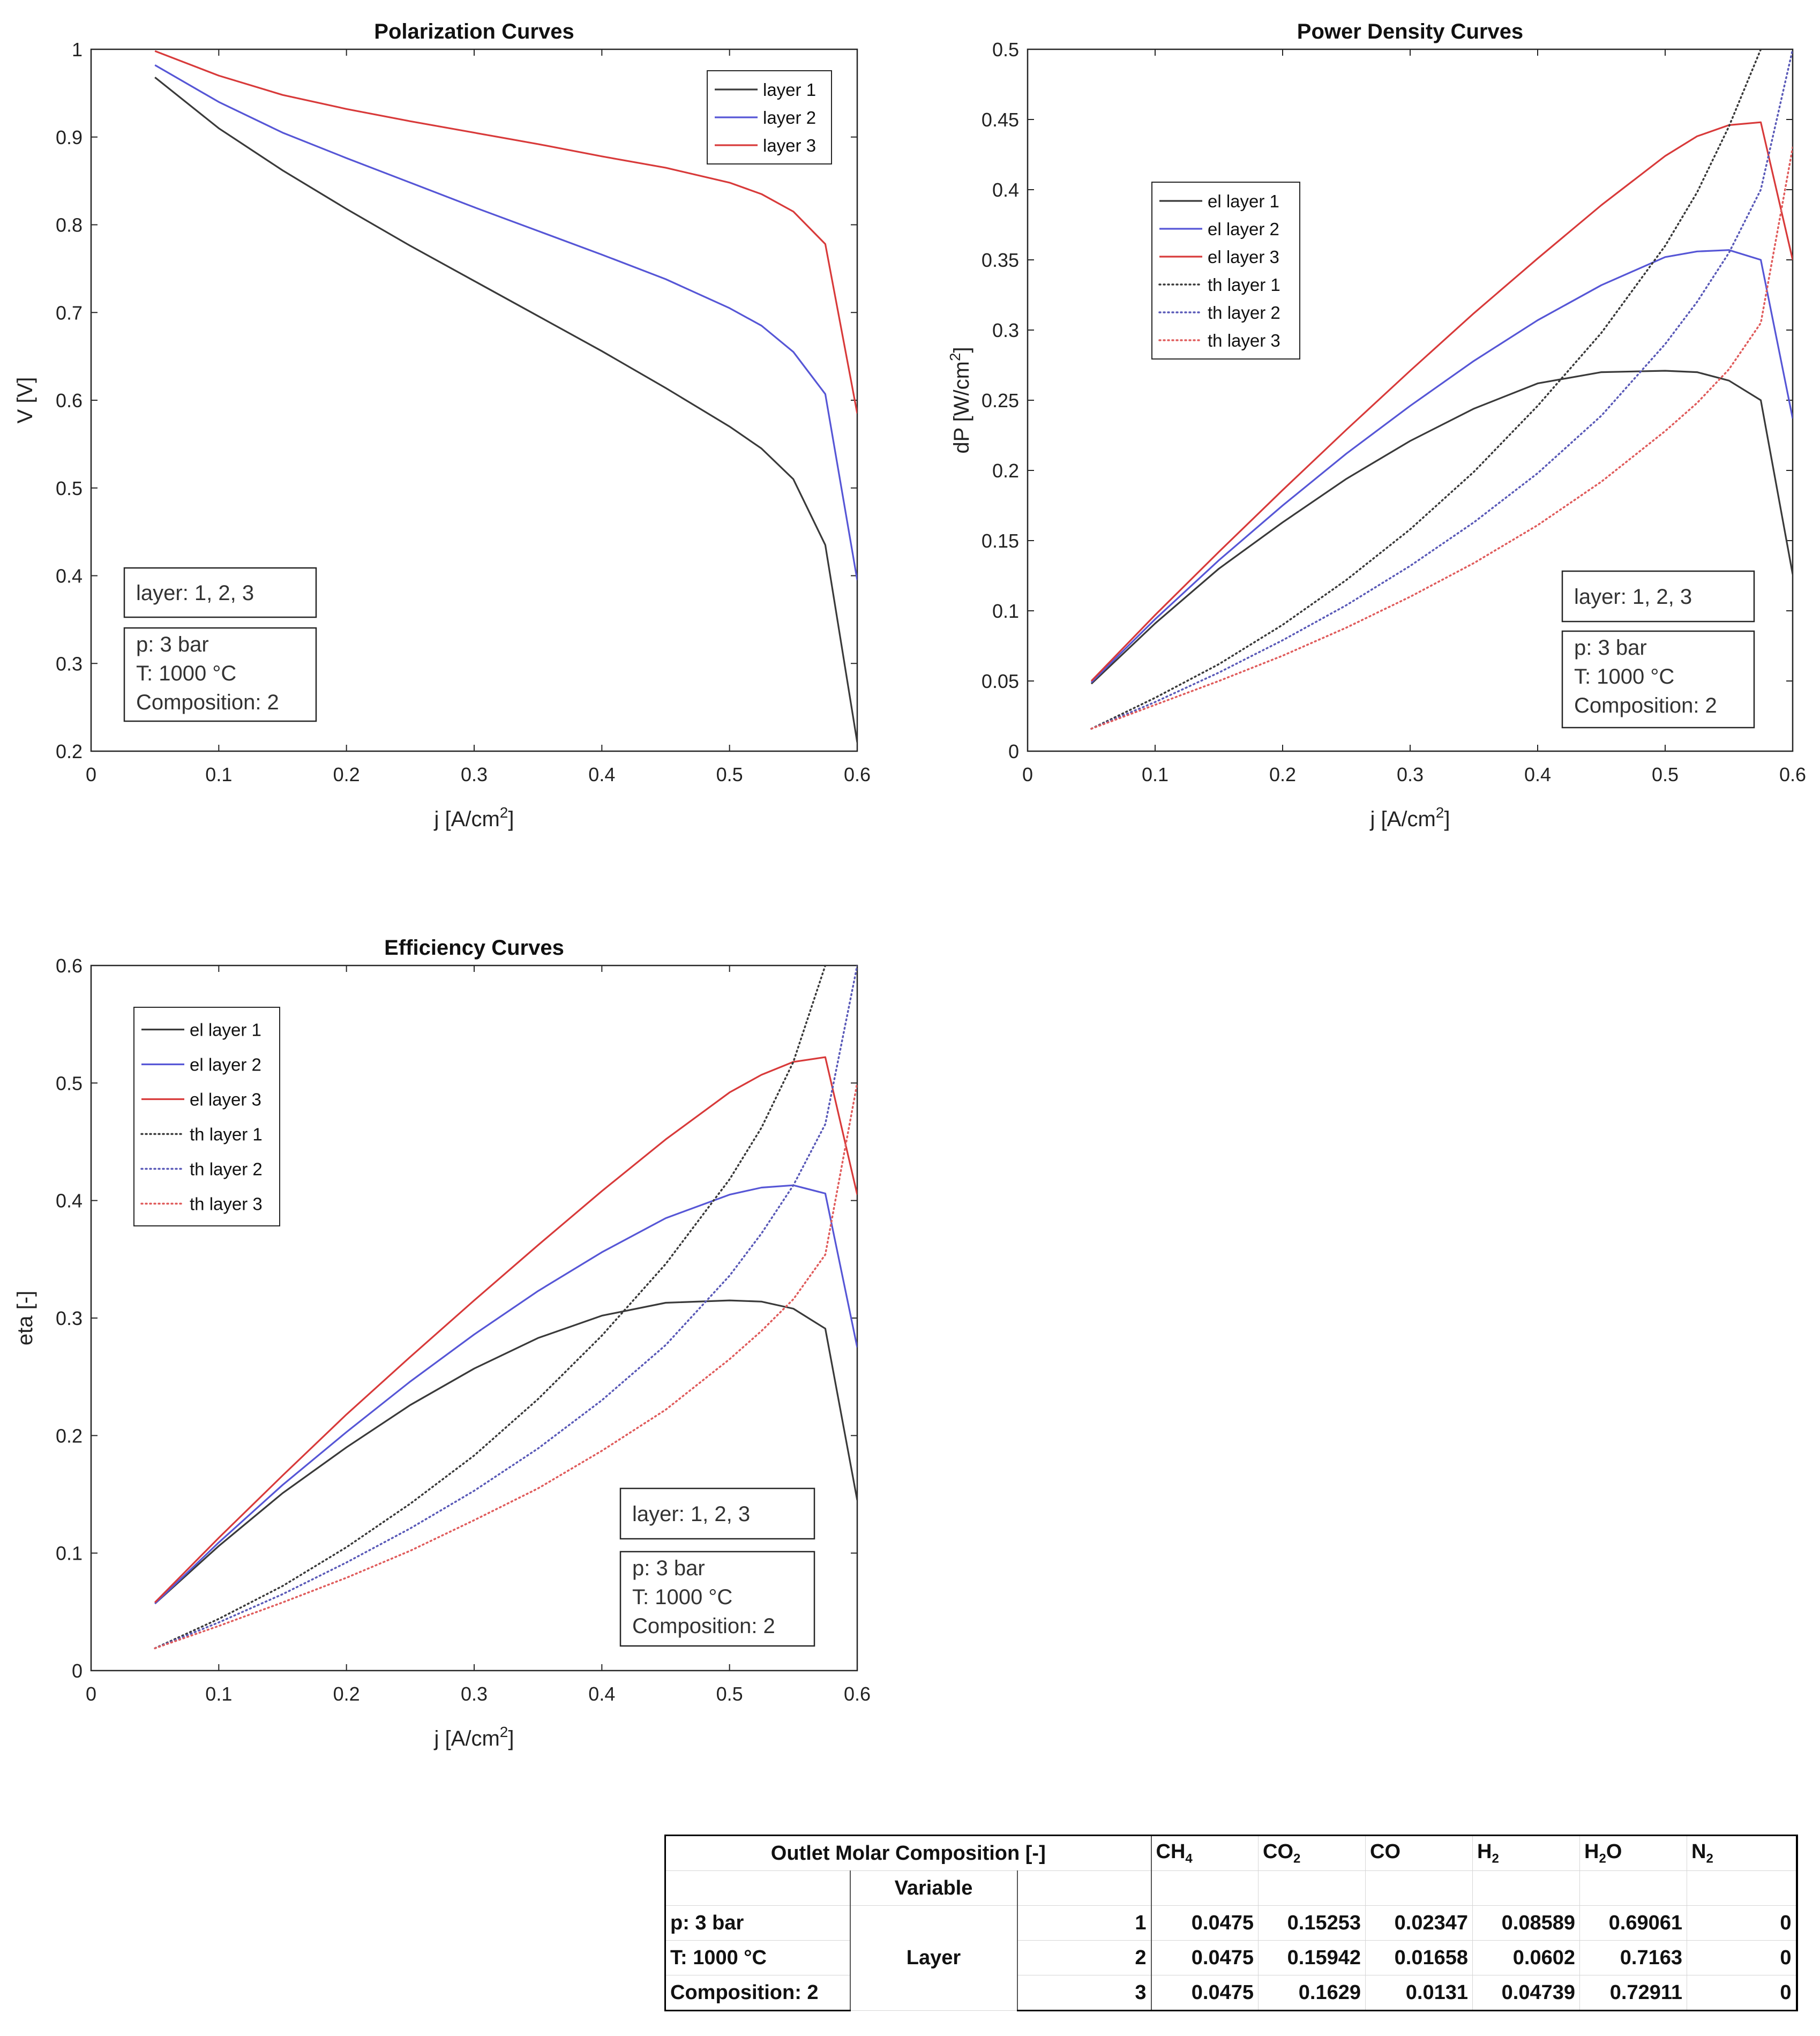 Image resolution: width=1820 pixels, height=2036 pixels. Describe the element at coordinates (25, 1318) in the screenshot. I see `y-axis-label: eta [-]` at that location.